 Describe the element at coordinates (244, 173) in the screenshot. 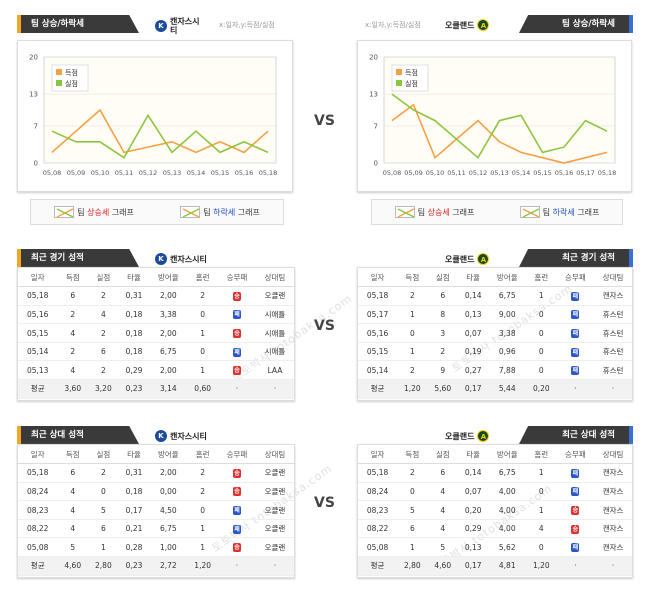

I see `x-tick-label: 05,16` at that location.